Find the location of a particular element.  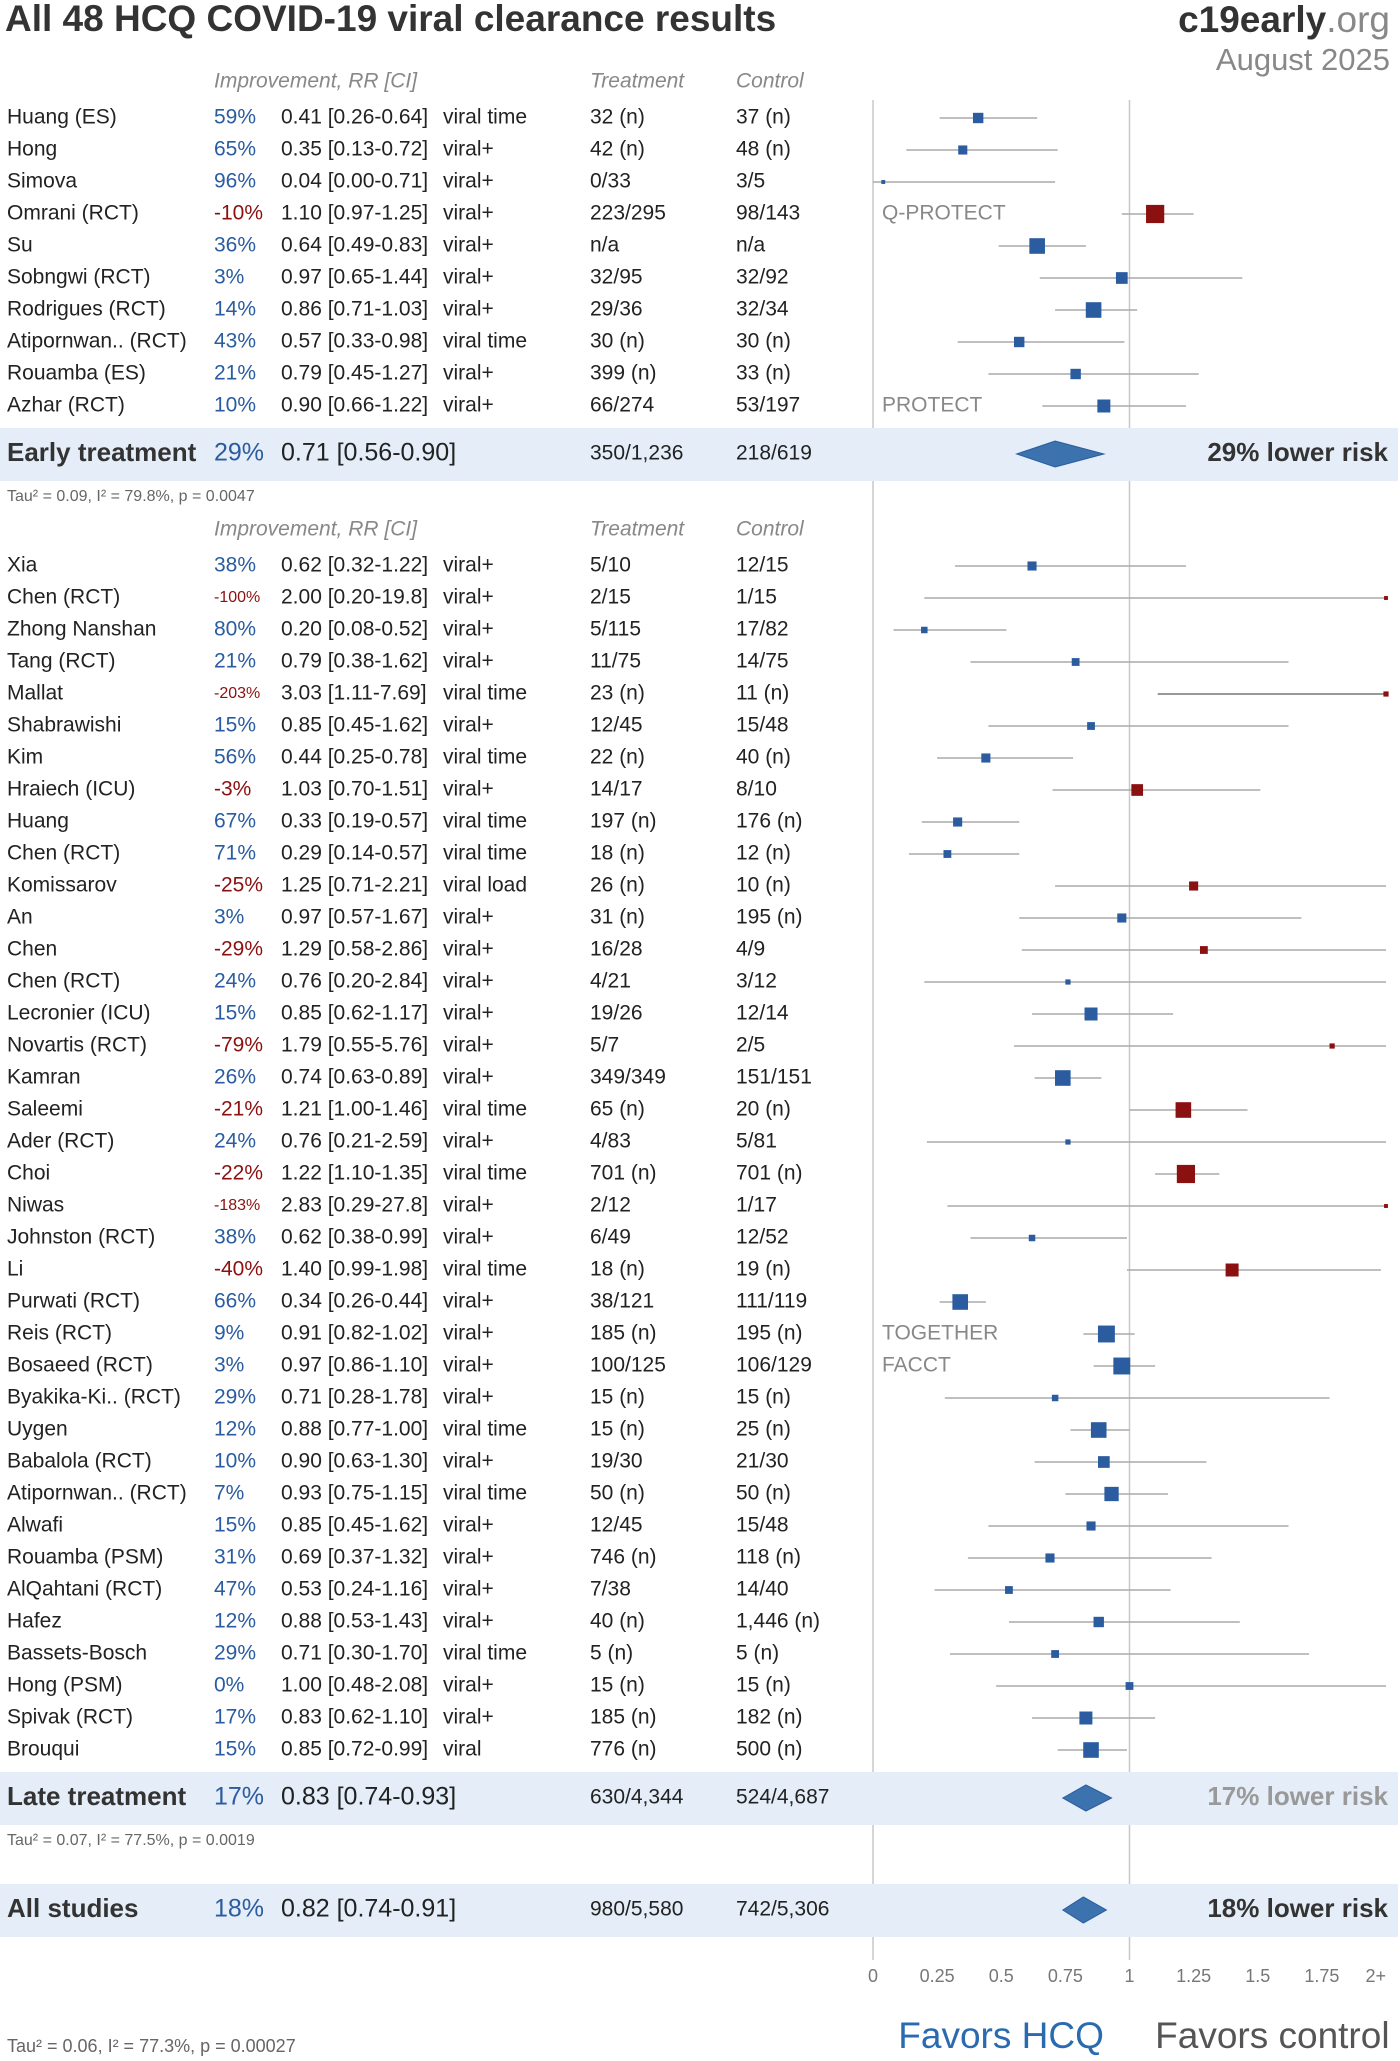

control: 195 (n) is located at coordinates (769, 917).